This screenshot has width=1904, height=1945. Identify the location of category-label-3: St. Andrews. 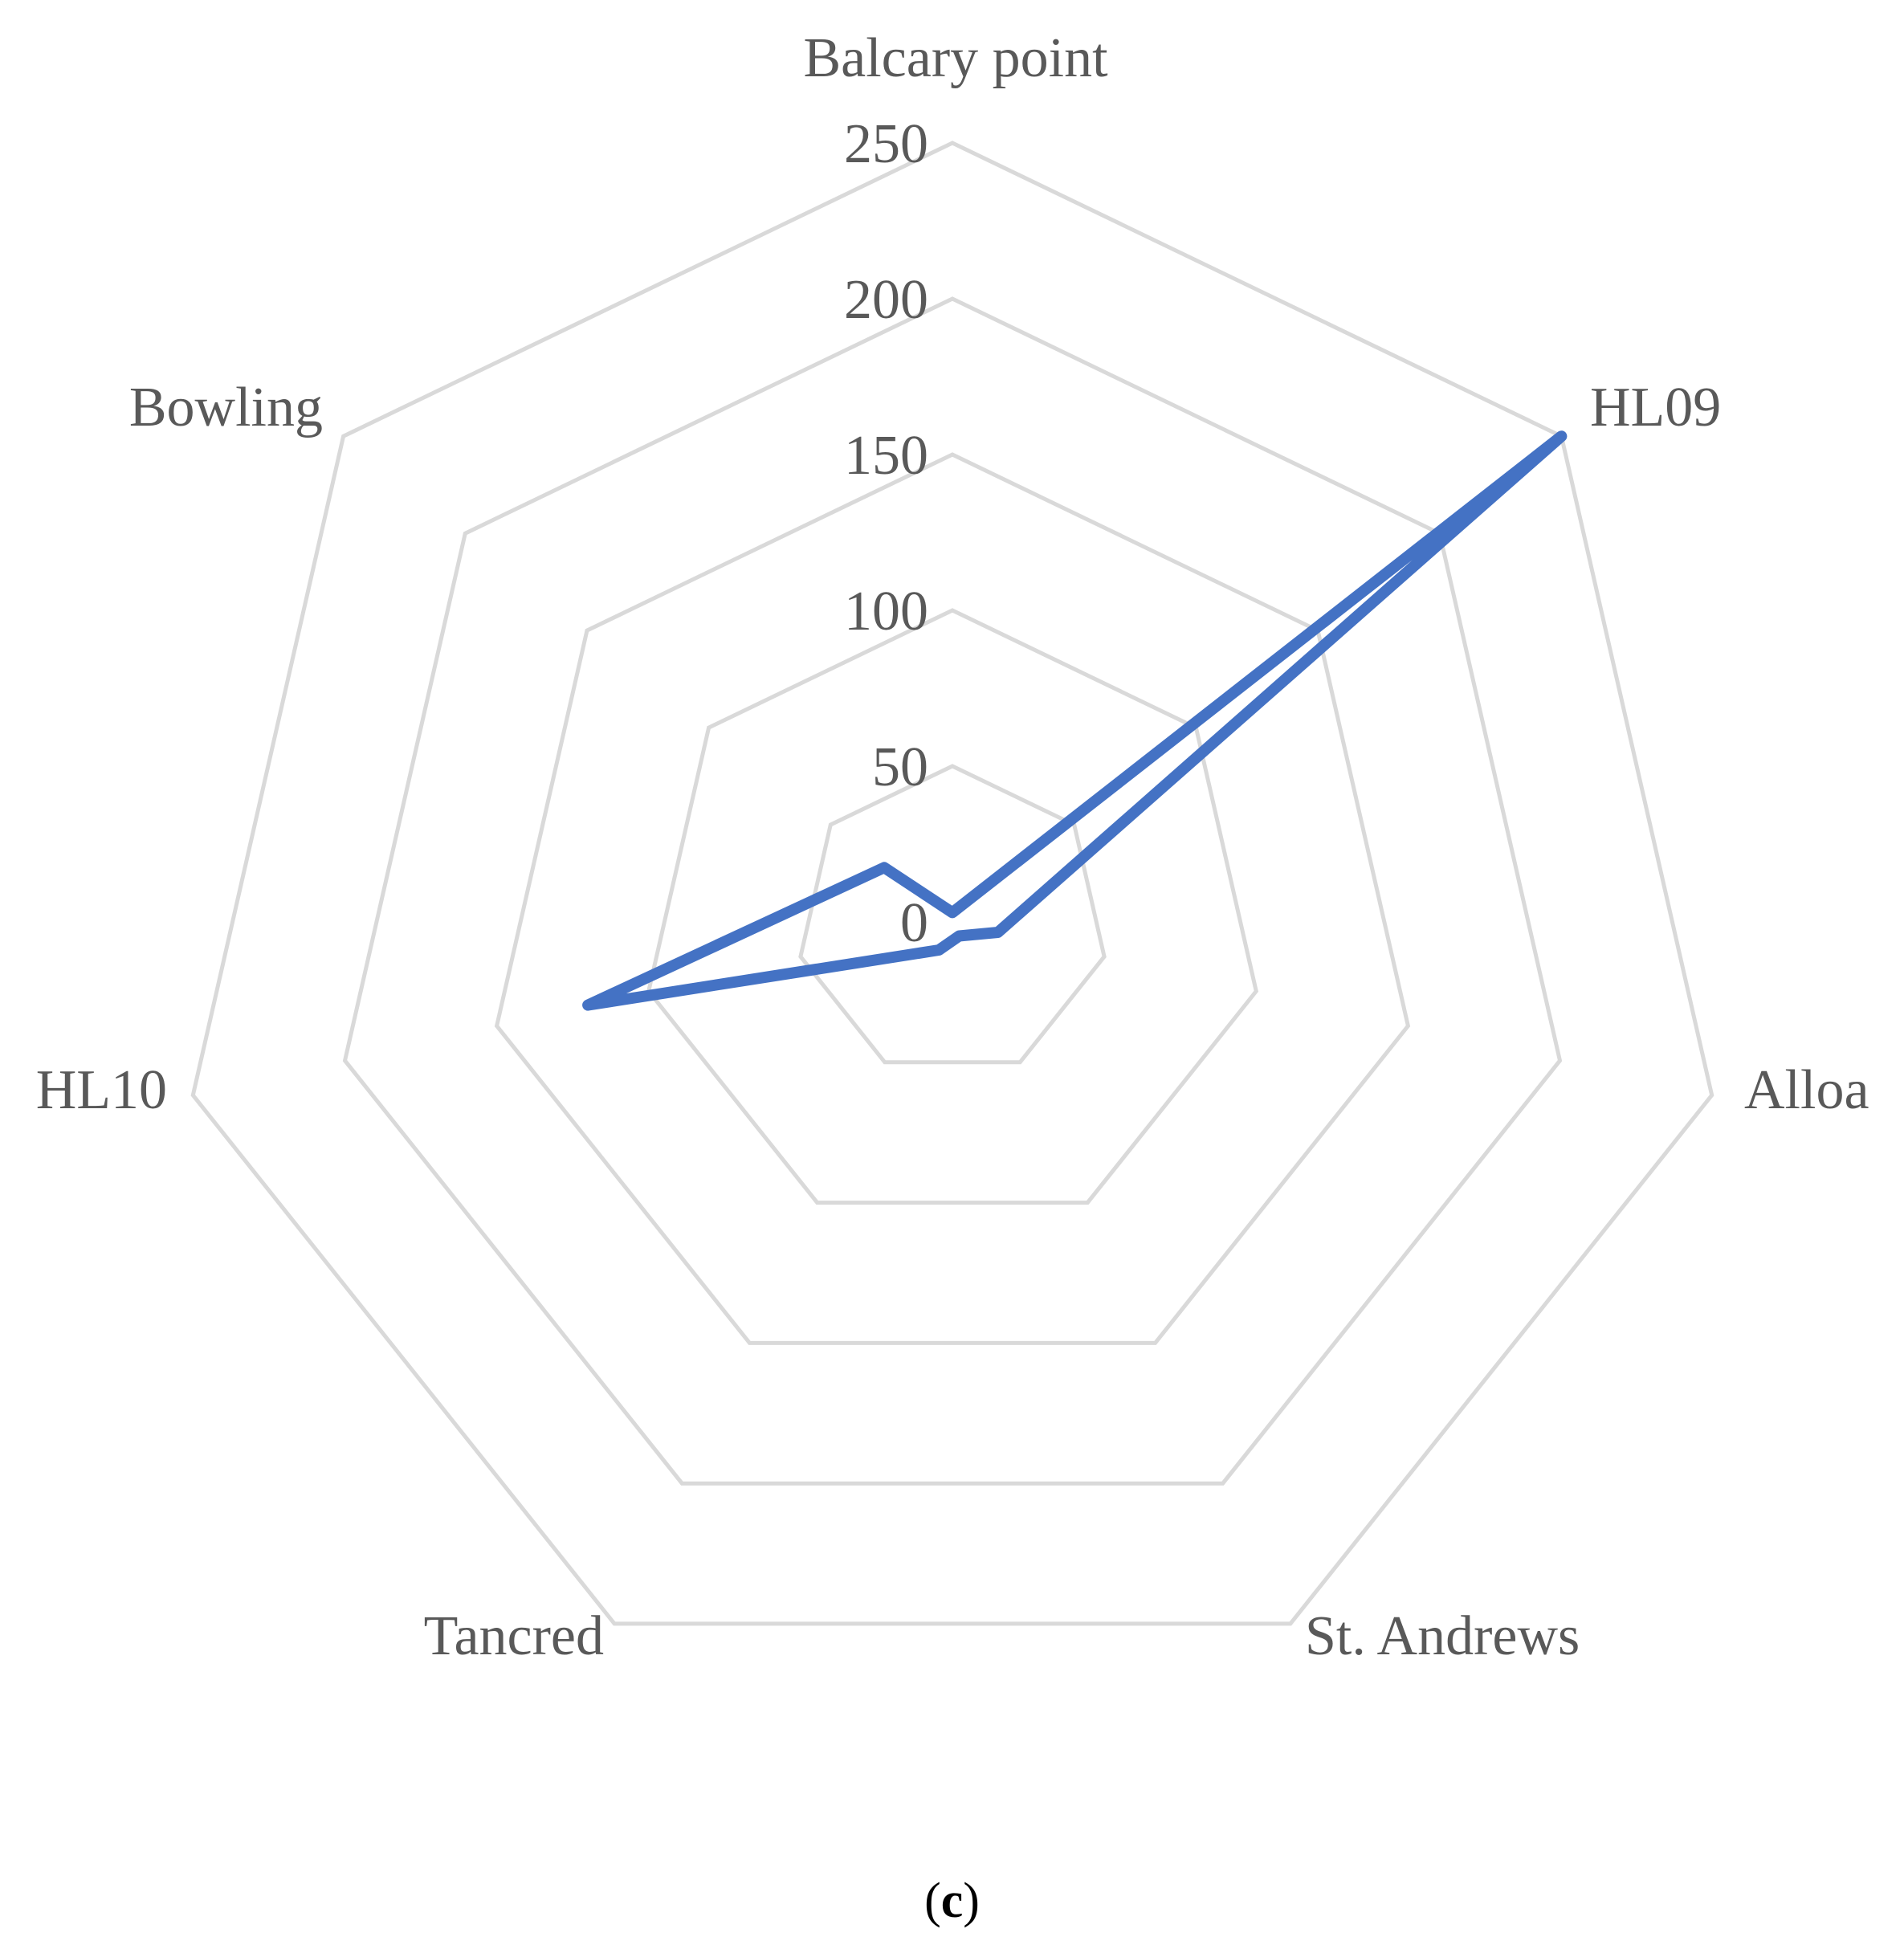
(1442, 1636).